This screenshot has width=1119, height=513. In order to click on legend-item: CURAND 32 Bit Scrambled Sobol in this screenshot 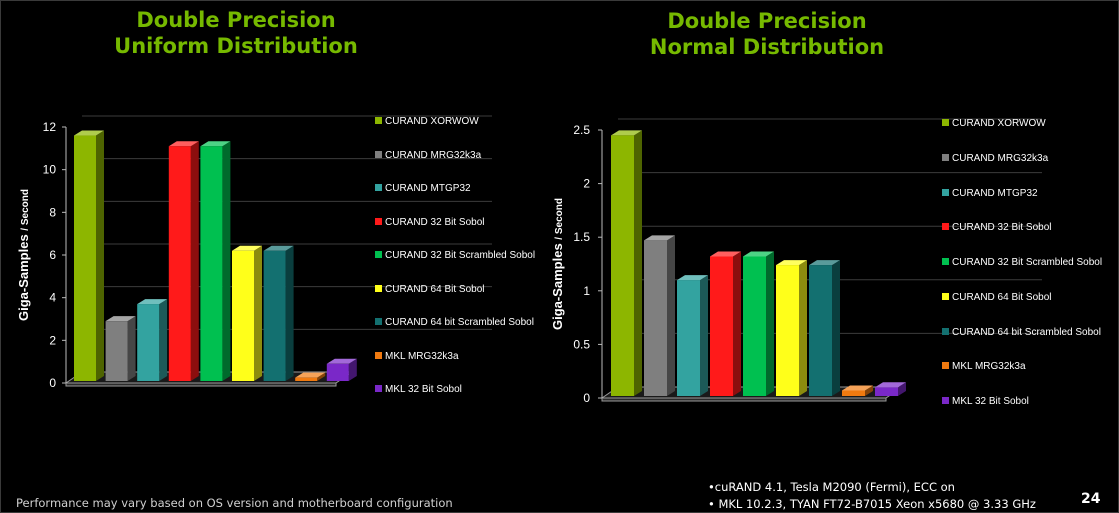, I will do `click(1022, 263)`.